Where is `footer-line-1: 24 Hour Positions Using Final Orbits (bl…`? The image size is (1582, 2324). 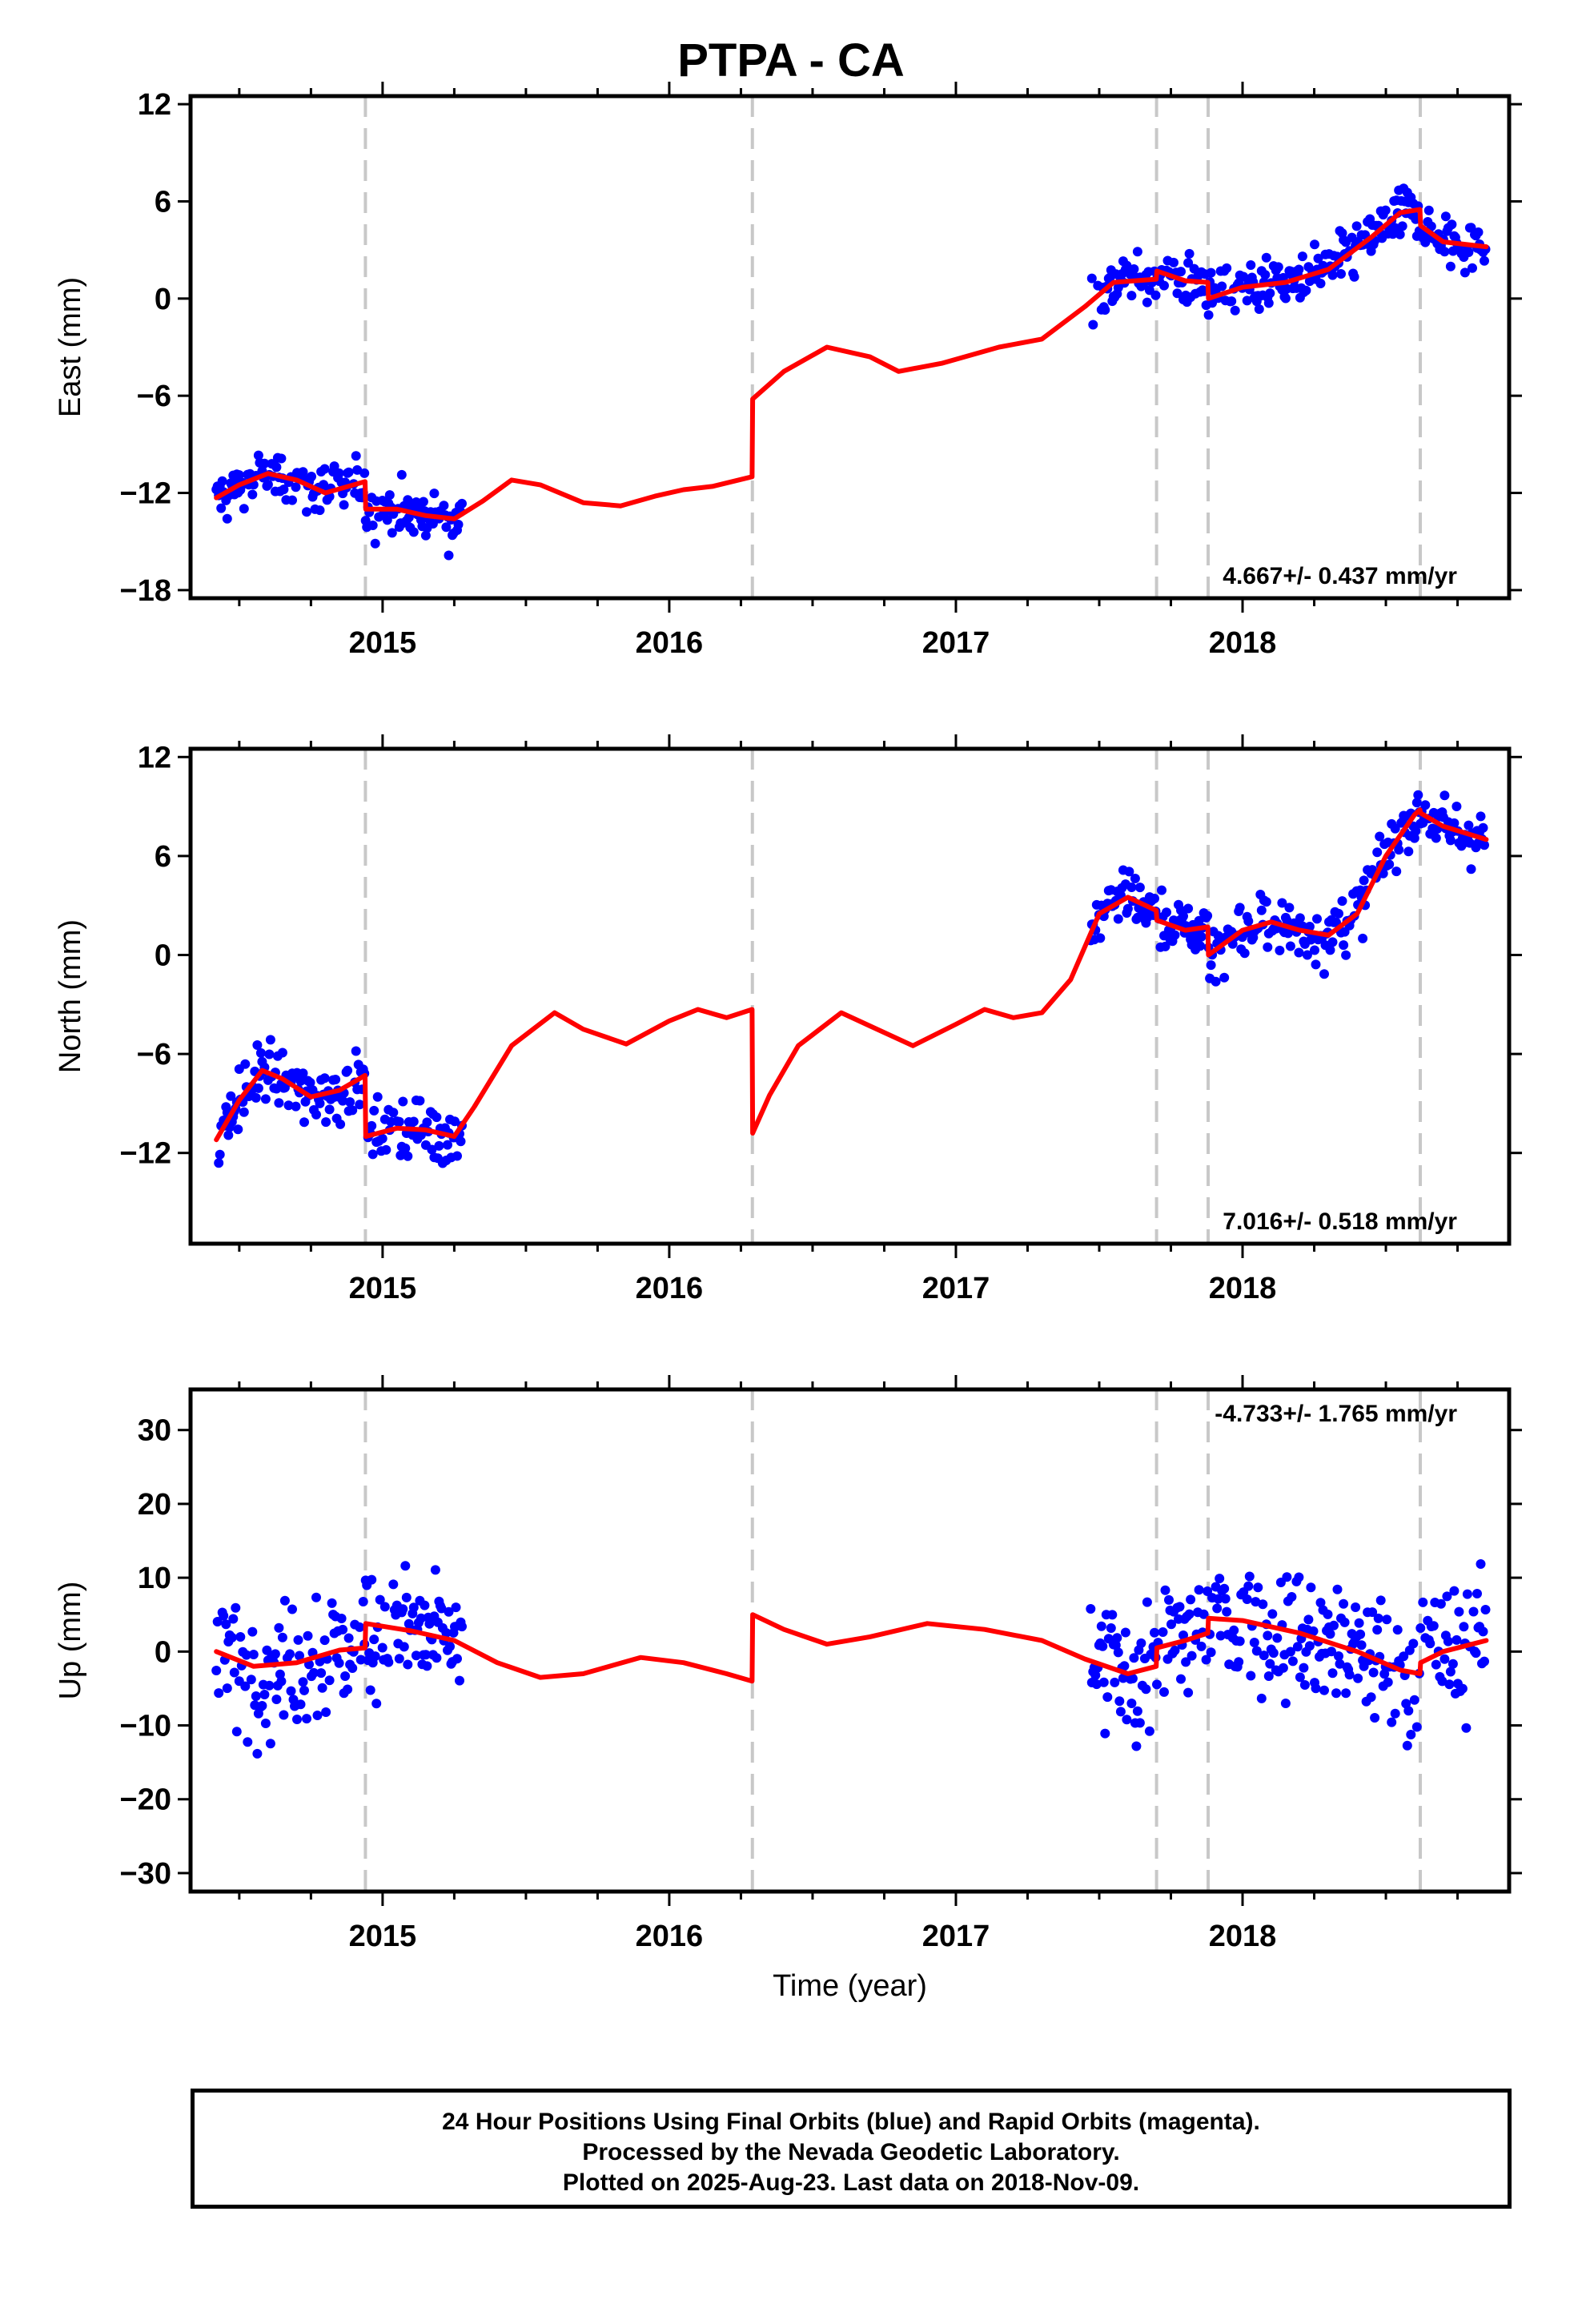
footer-line-1: 24 Hour Positions Using Final Orbits (bl… is located at coordinates (851, 2122).